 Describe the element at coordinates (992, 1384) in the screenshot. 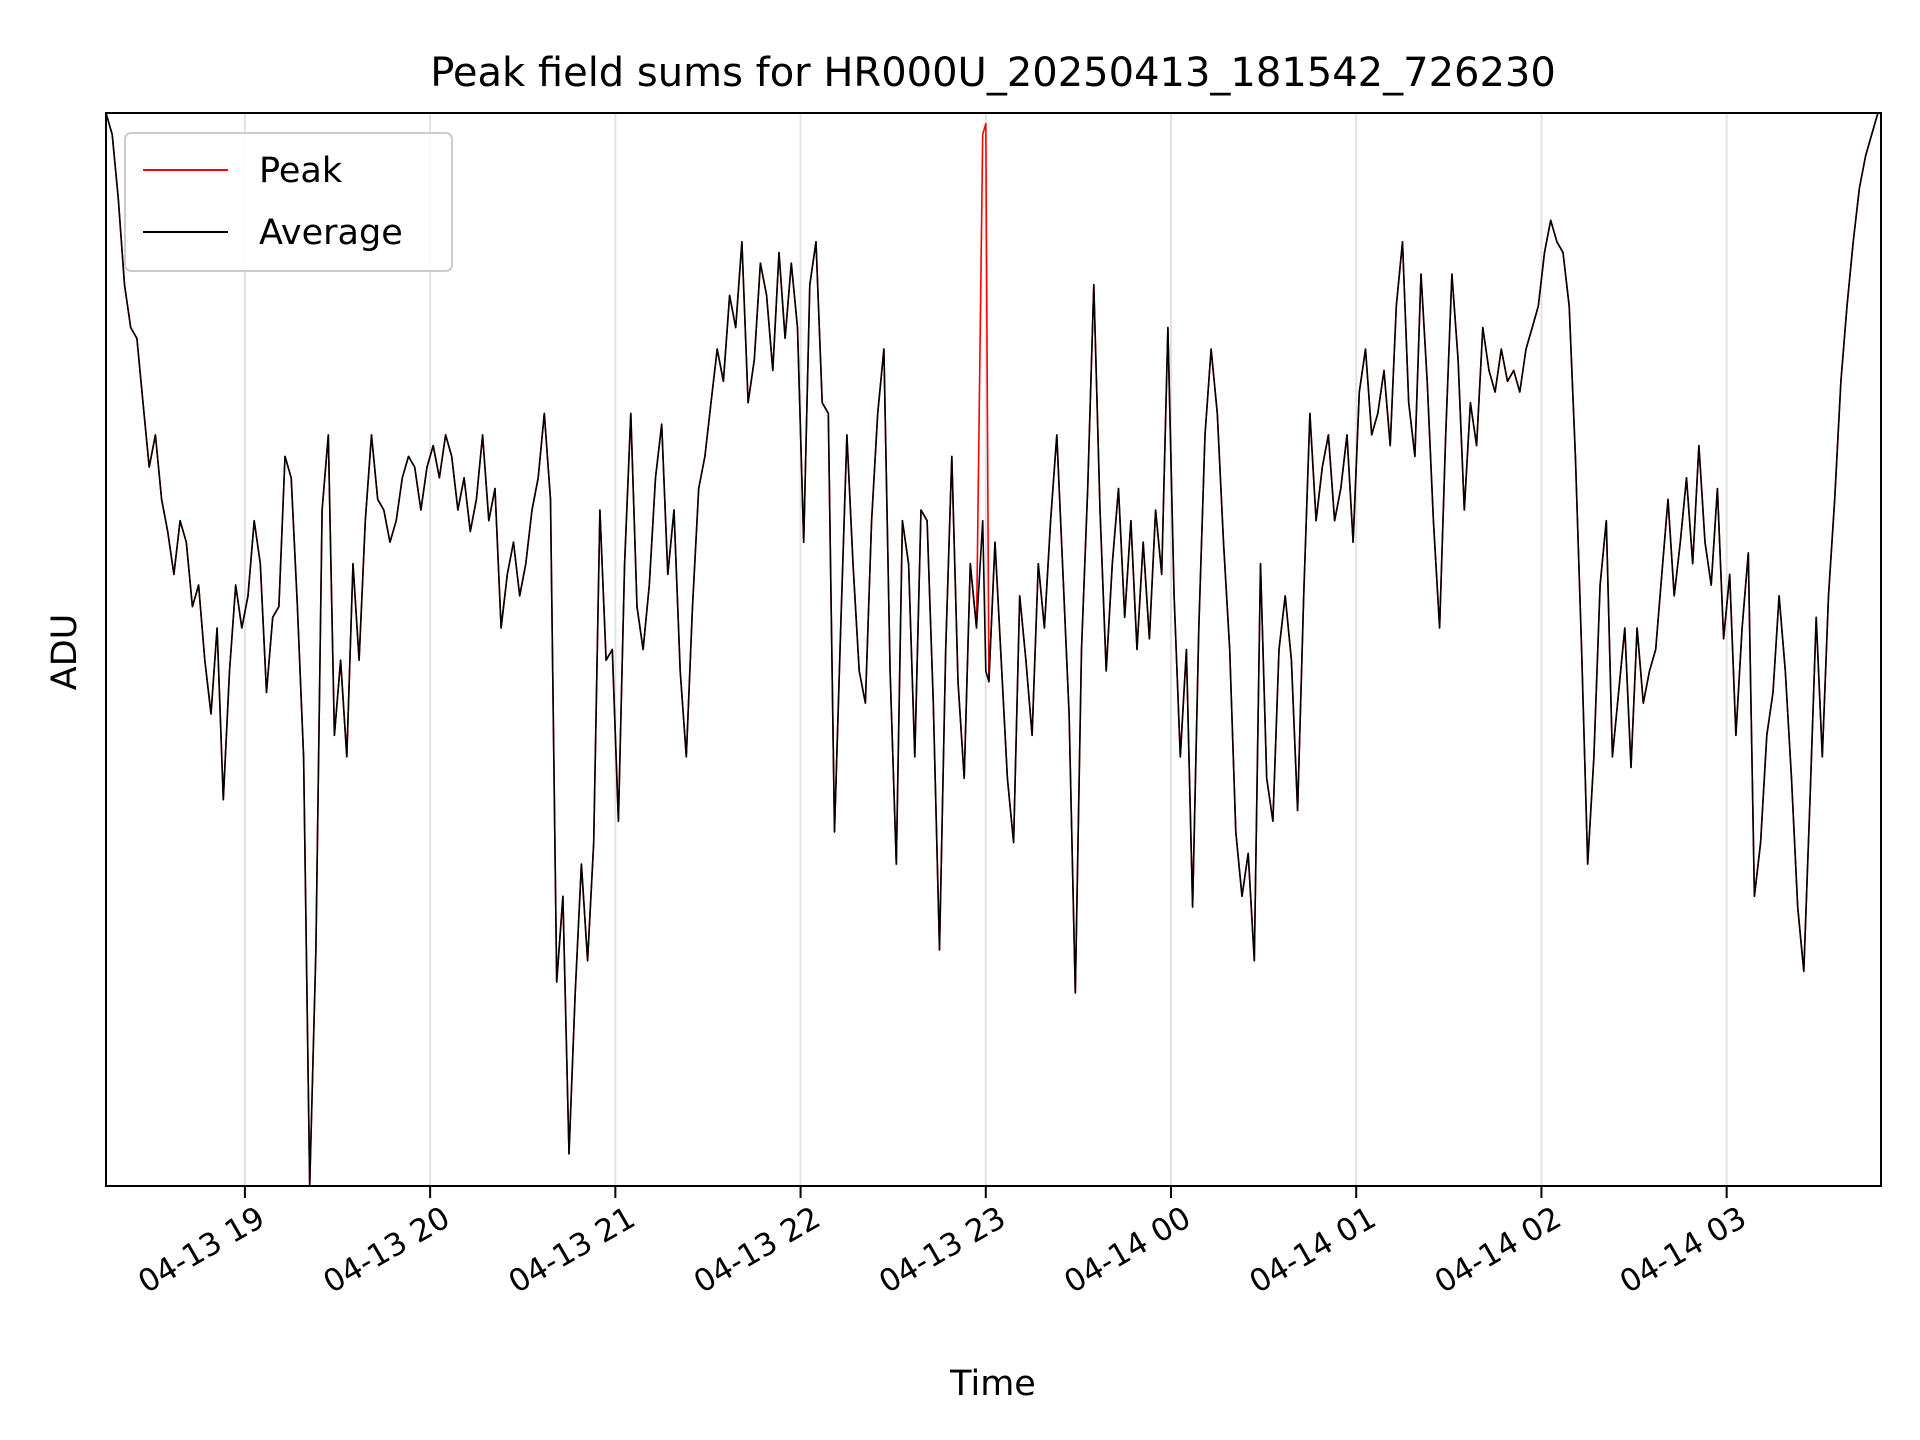

I see `x-axis-label: Time` at that location.